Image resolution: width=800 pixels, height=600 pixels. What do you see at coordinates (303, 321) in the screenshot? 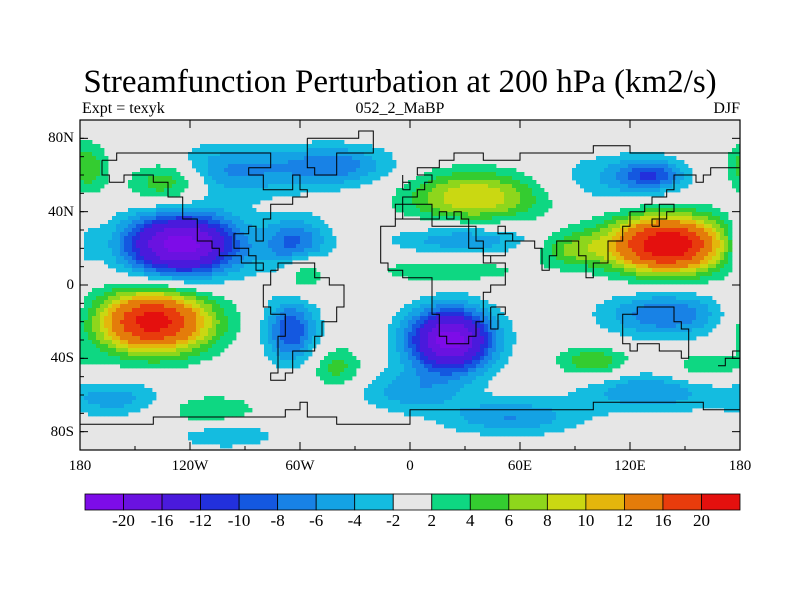
I see `south-america-coast` at bounding box center [303, 321].